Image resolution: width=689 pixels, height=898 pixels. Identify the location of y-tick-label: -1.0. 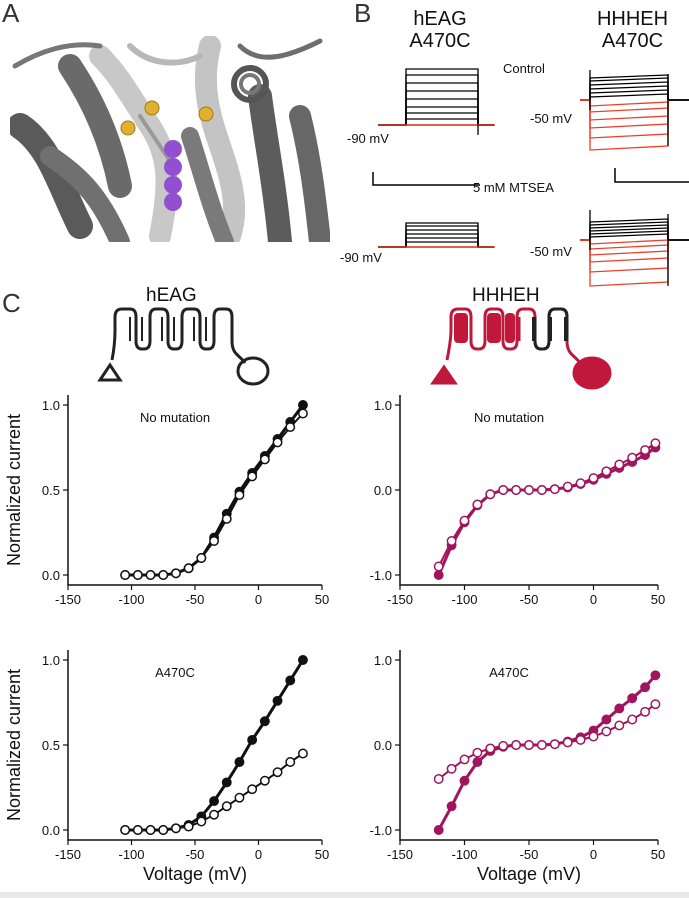
(381, 575).